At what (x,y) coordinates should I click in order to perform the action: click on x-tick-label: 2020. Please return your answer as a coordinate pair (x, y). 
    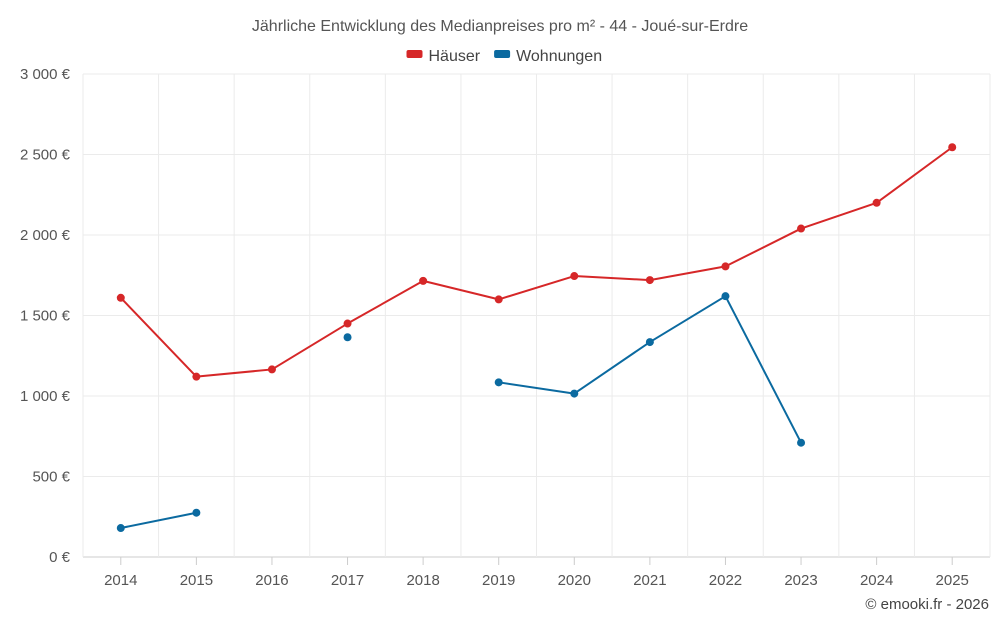
    Looking at the image, I should click on (574, 580).